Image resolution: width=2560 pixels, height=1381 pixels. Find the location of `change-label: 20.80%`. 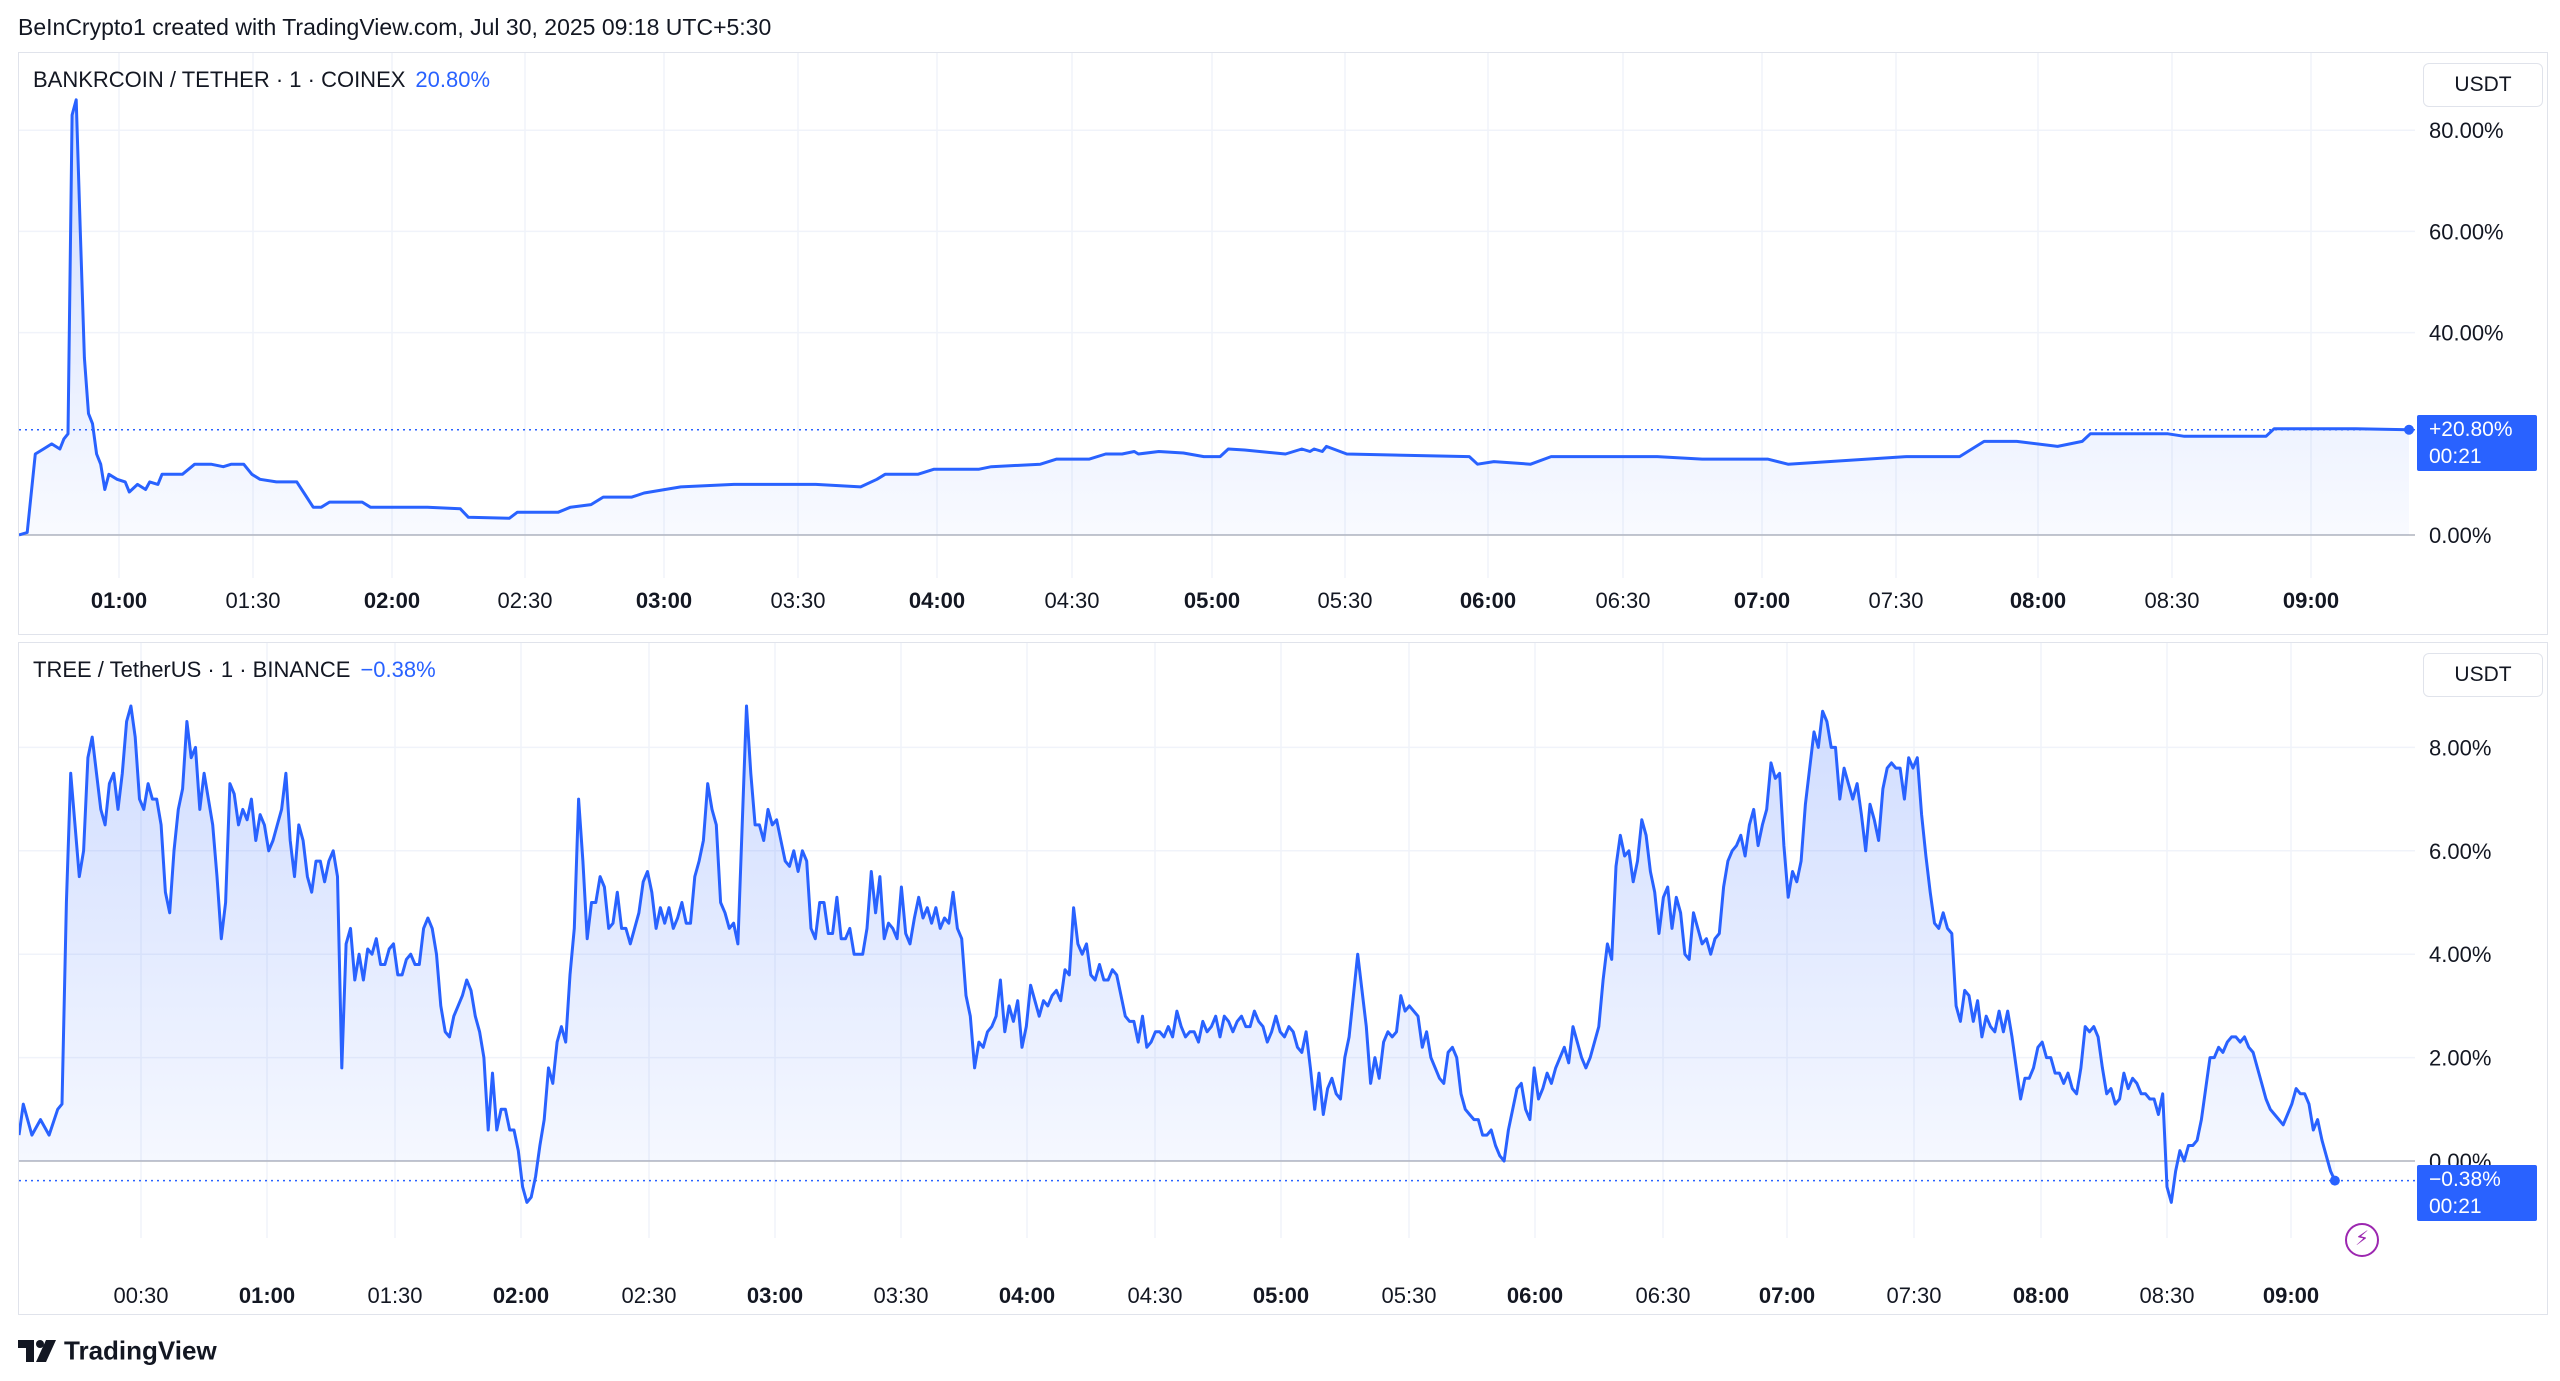

change-label: 20.80% is located at coordinates (453, 79).